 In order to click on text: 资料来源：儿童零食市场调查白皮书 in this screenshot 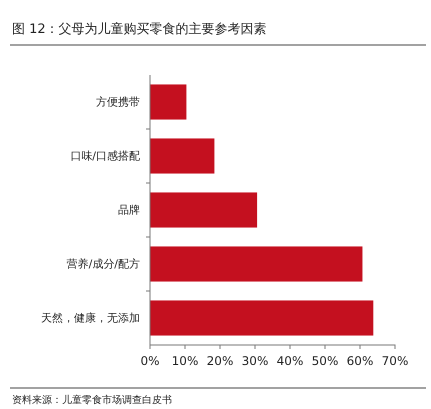, I will do `click(92, 400)`.